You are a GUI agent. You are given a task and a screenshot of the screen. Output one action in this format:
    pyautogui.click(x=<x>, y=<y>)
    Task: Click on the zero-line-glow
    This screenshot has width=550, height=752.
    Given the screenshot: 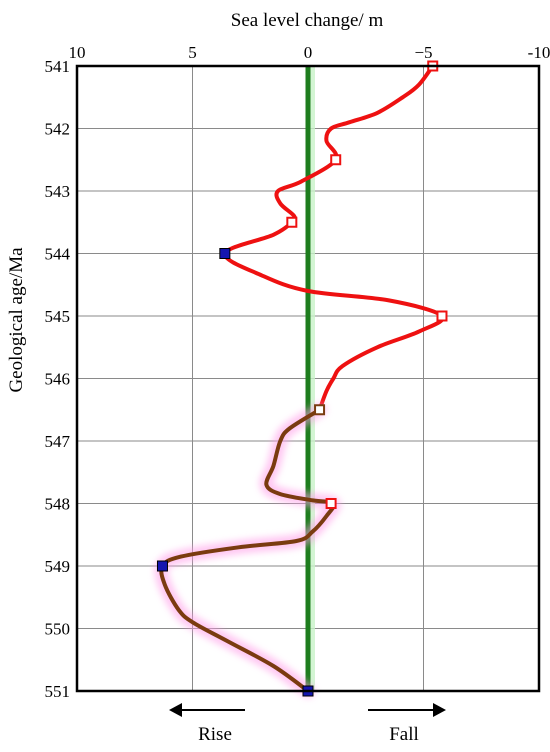 What is the action you would take?
    pyautogui.click(x=311, y=378)
    